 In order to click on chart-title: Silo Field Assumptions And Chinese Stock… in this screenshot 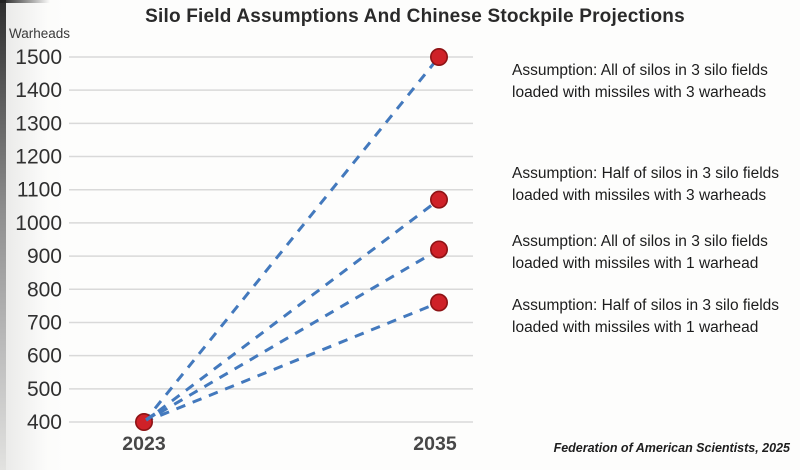, I will do `click(415, 16)`.